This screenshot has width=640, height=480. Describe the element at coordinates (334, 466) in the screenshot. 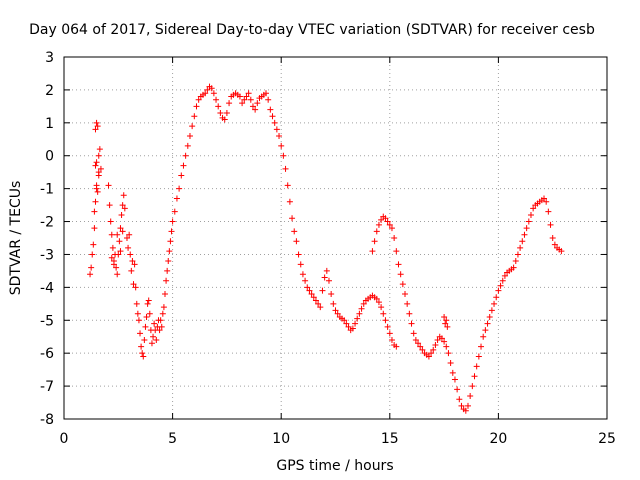

I see `x-axis-label: GPS time / hours` at that location.